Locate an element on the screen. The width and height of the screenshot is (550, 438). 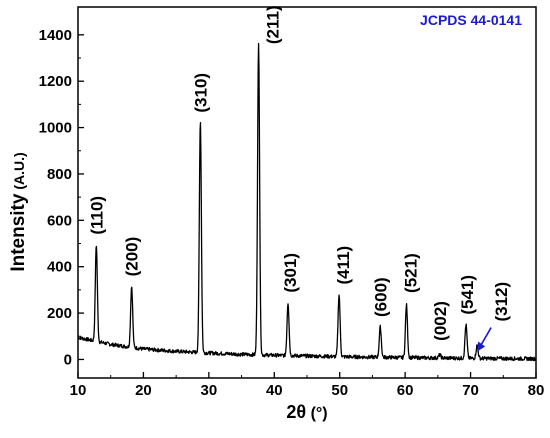
x-tick-label: 30 is located at coordinates (209, 390).